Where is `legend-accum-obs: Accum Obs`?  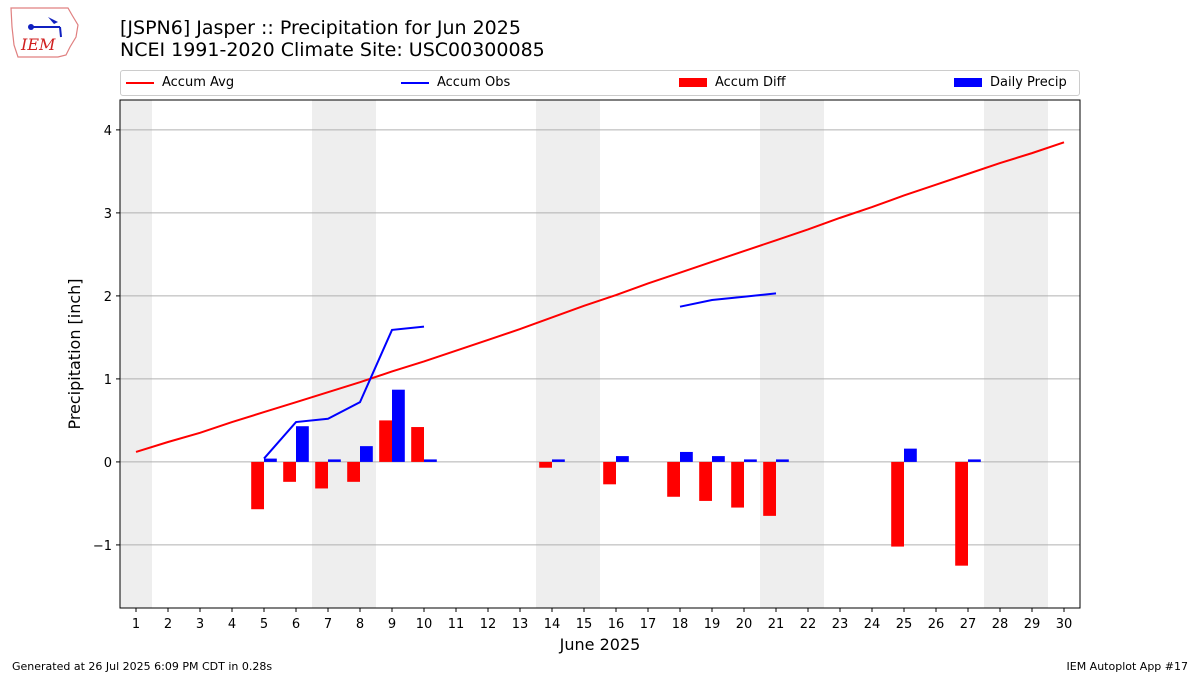 legend-accum-obs: Accum Obs is located at coordinates (455, 82).